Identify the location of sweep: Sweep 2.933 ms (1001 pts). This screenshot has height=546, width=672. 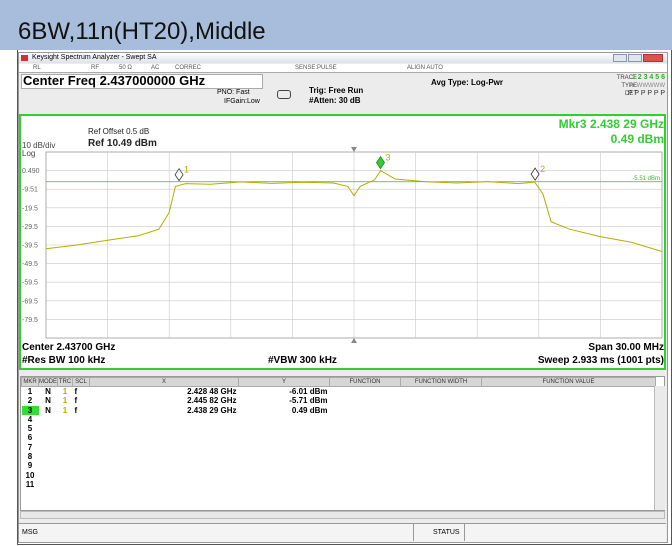
(601, 360).